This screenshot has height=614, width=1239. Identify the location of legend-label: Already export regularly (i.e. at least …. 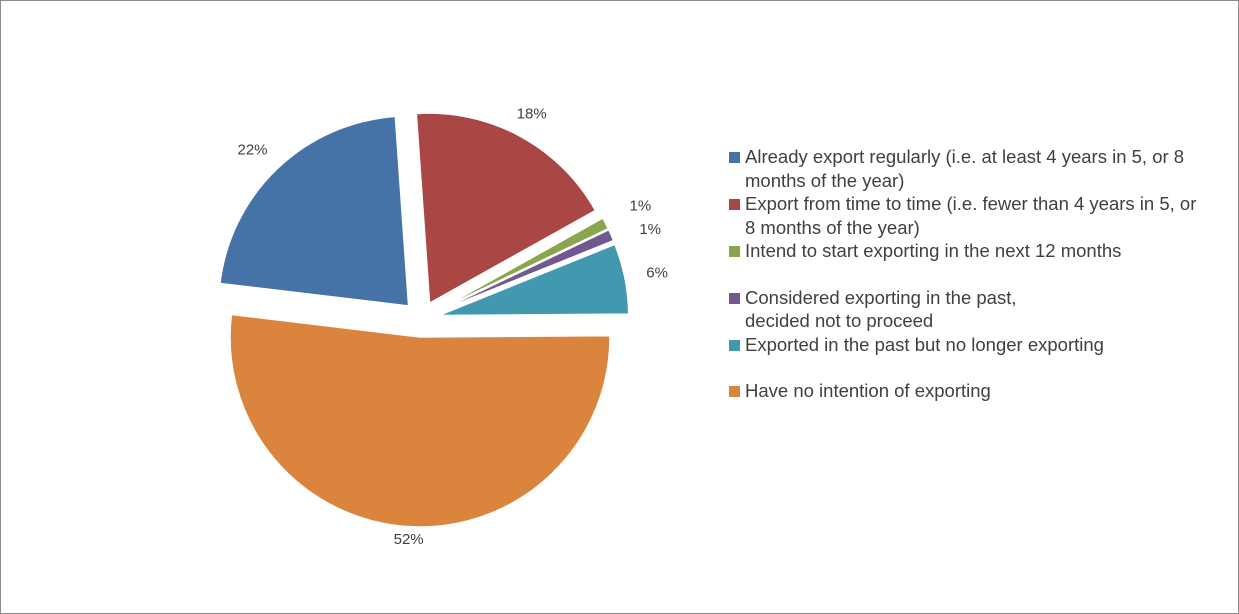
(965, 168).